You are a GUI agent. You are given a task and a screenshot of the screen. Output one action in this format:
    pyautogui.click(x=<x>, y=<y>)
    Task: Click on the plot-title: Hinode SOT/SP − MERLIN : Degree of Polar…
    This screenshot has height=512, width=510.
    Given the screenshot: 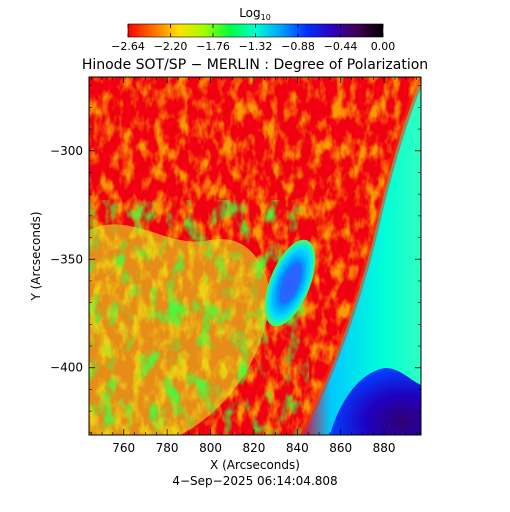 What is the action you would take?
    pyautogui.click(x=255, y=65)
    